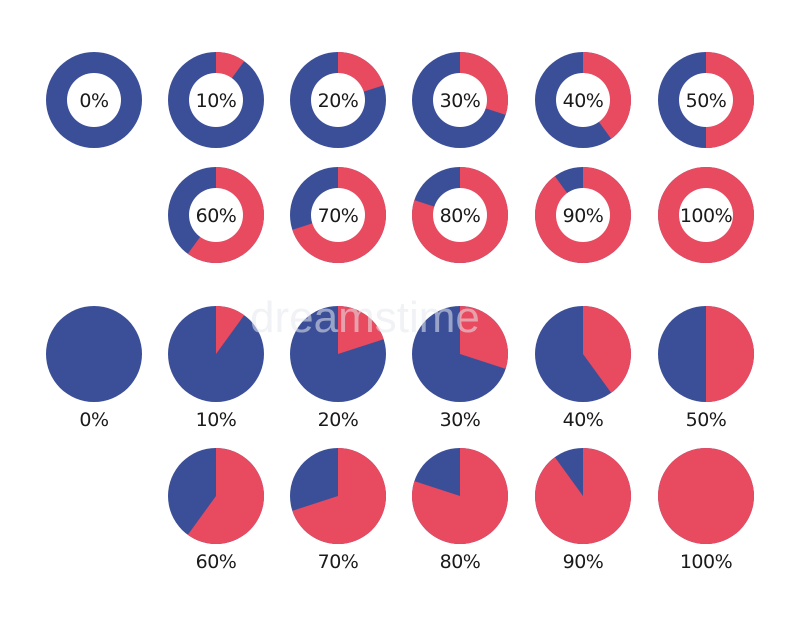  I want to click on donut-percent-label: 70%, so click(338, 216).